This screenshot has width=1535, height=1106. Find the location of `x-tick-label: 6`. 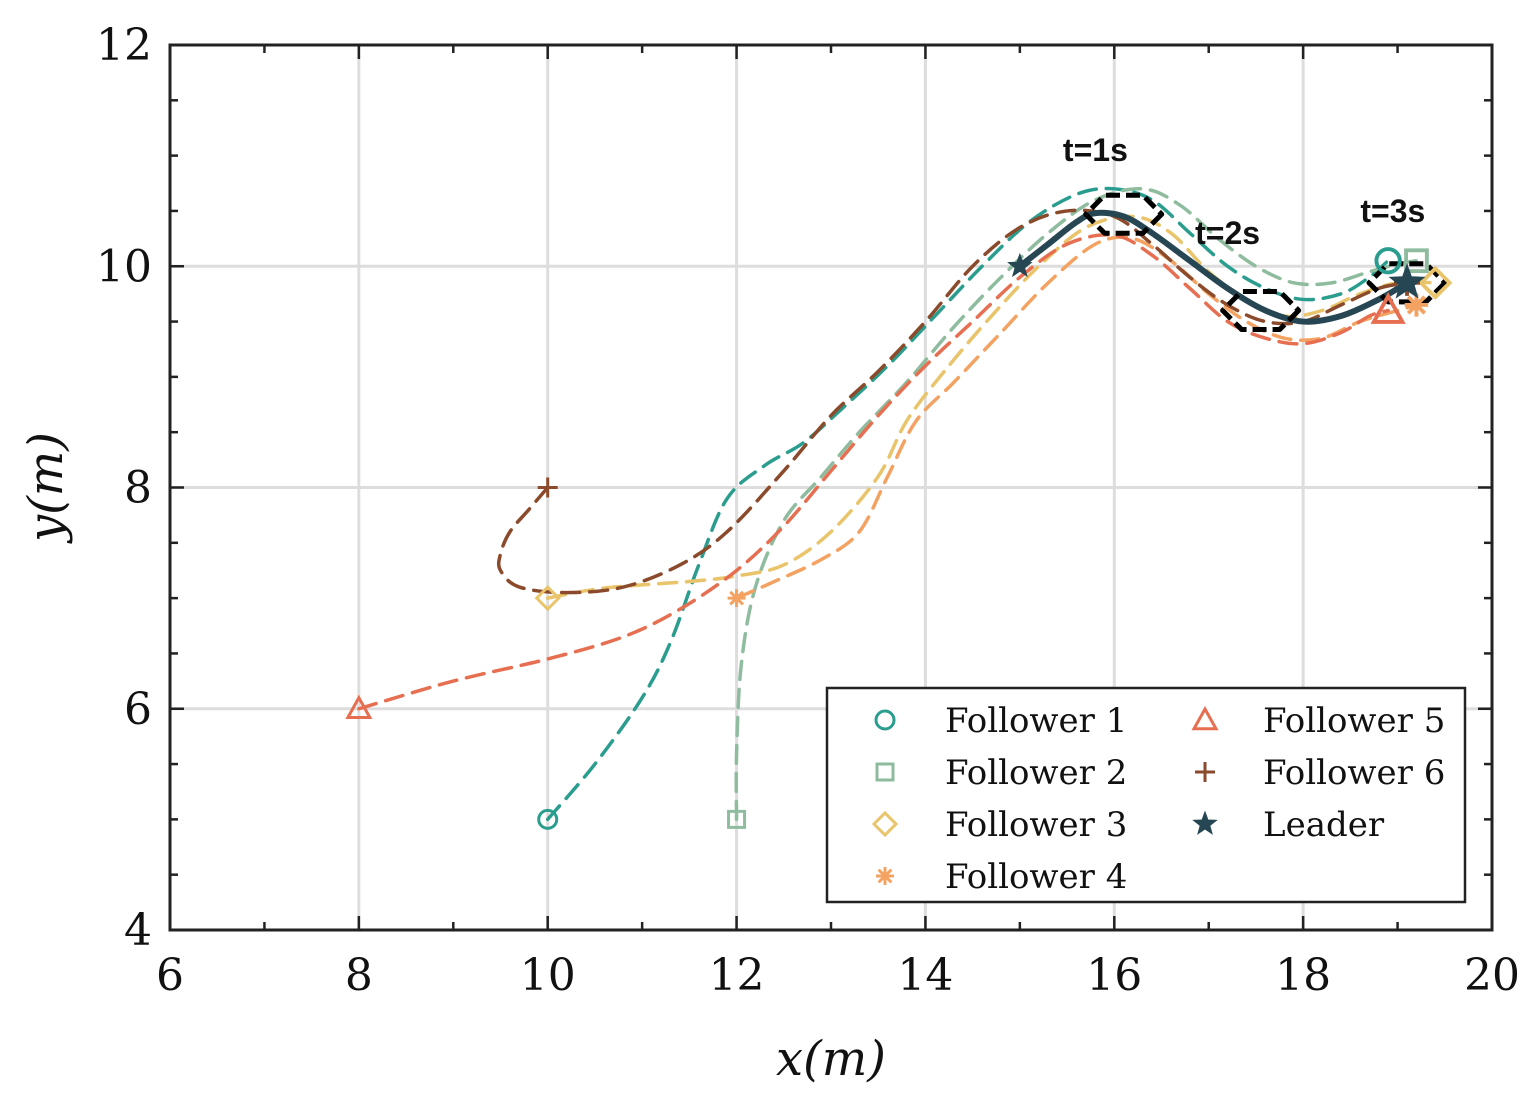

x-tick-label: 6 is located at coordinates (170, 975).